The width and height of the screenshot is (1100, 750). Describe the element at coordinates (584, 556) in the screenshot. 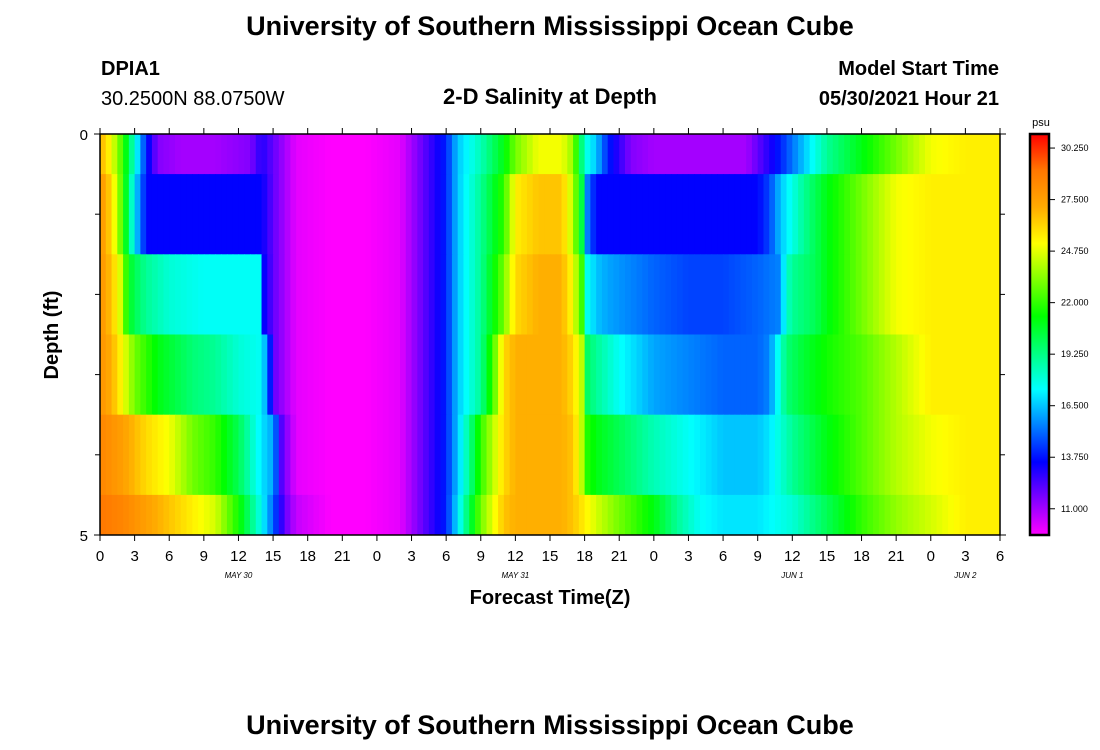

I see `x-tick-label: 18` at that location.